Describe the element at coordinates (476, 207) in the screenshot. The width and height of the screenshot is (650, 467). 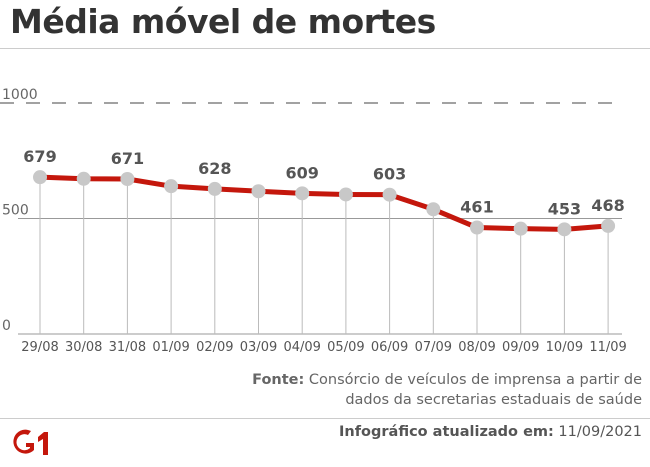
I see `data-label: 461` at that location.